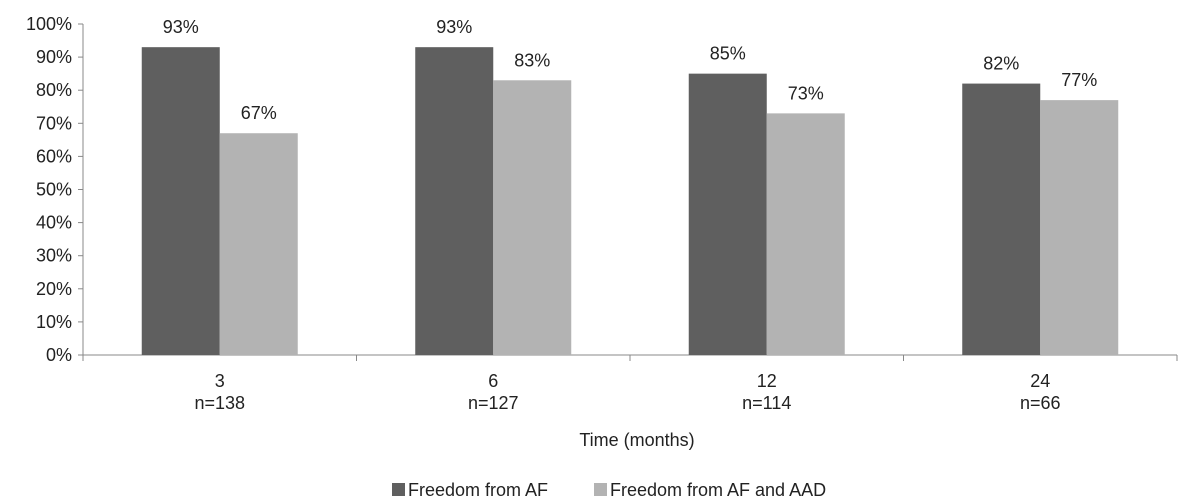 The height and width of the screenshot is (503, 1180). Describe the element at coordinates (54, 90) in the screenshot. I see `y-tick-label: 80%` at that location.